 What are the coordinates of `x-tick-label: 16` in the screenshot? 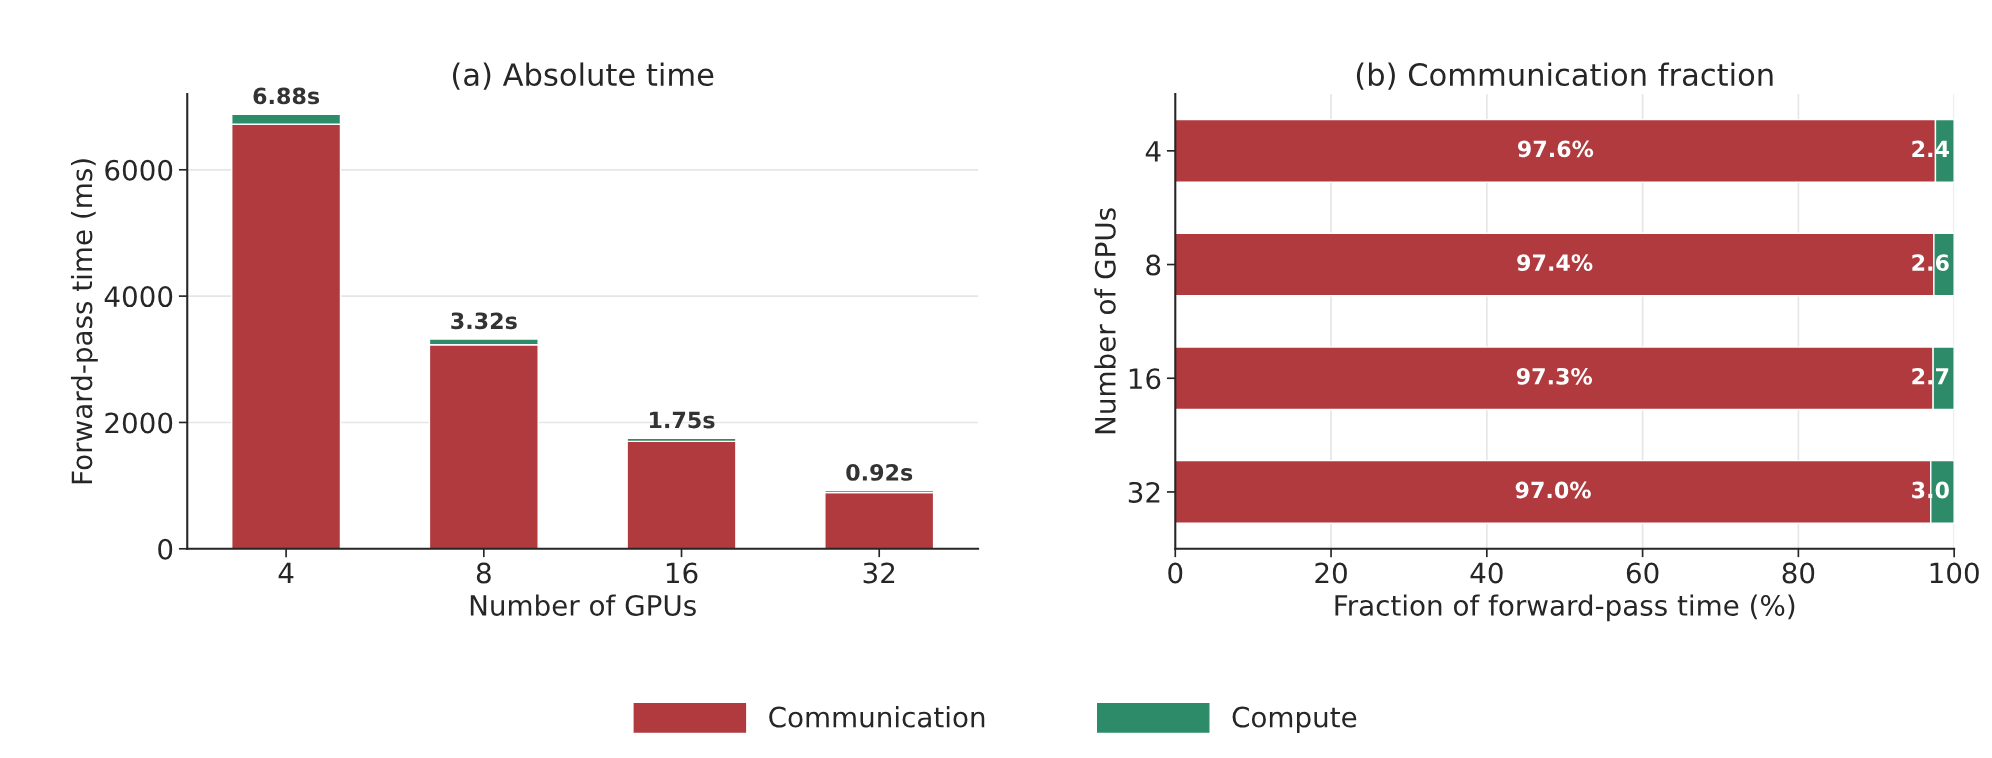 It's located at (682, 573).